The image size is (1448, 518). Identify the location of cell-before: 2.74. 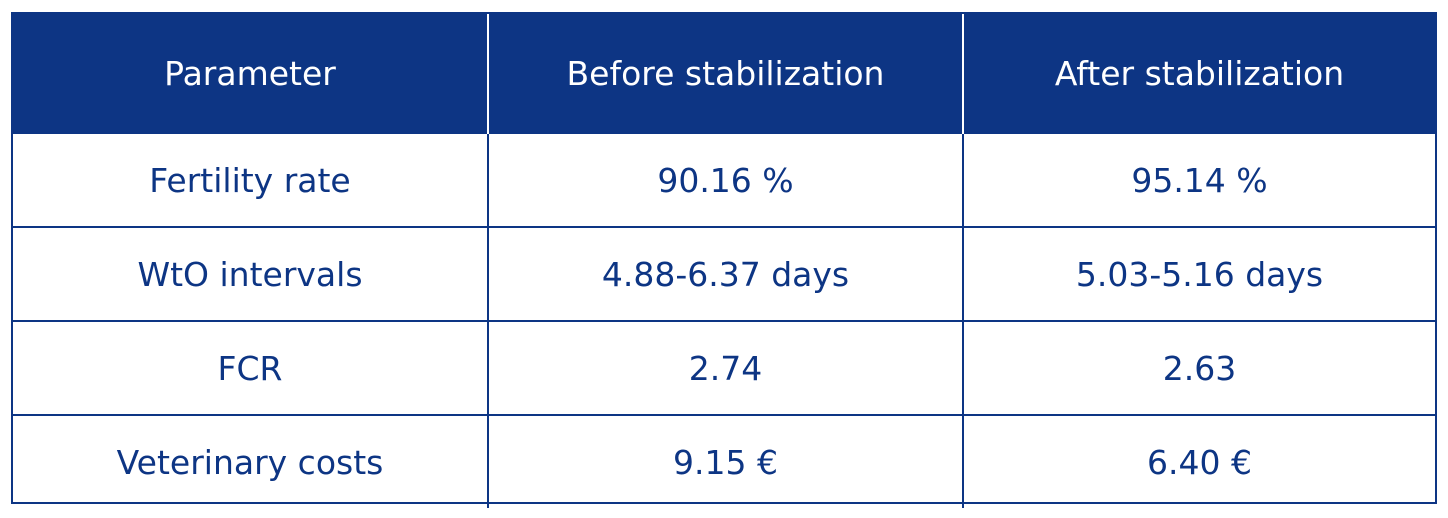
(726, 367).